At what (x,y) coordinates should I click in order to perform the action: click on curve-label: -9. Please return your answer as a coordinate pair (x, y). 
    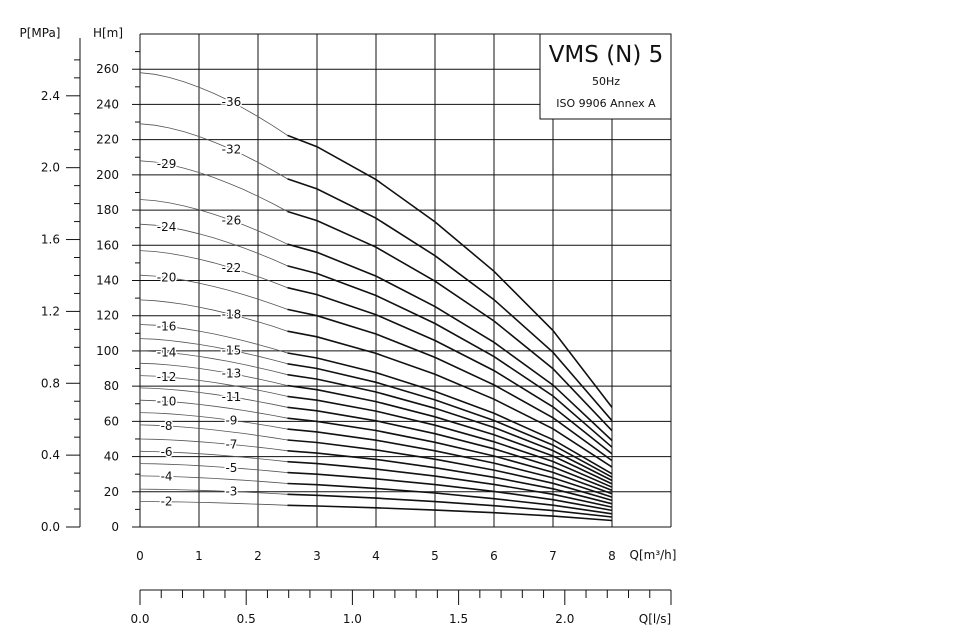
    Looking at the image, I should click on (231, 420).